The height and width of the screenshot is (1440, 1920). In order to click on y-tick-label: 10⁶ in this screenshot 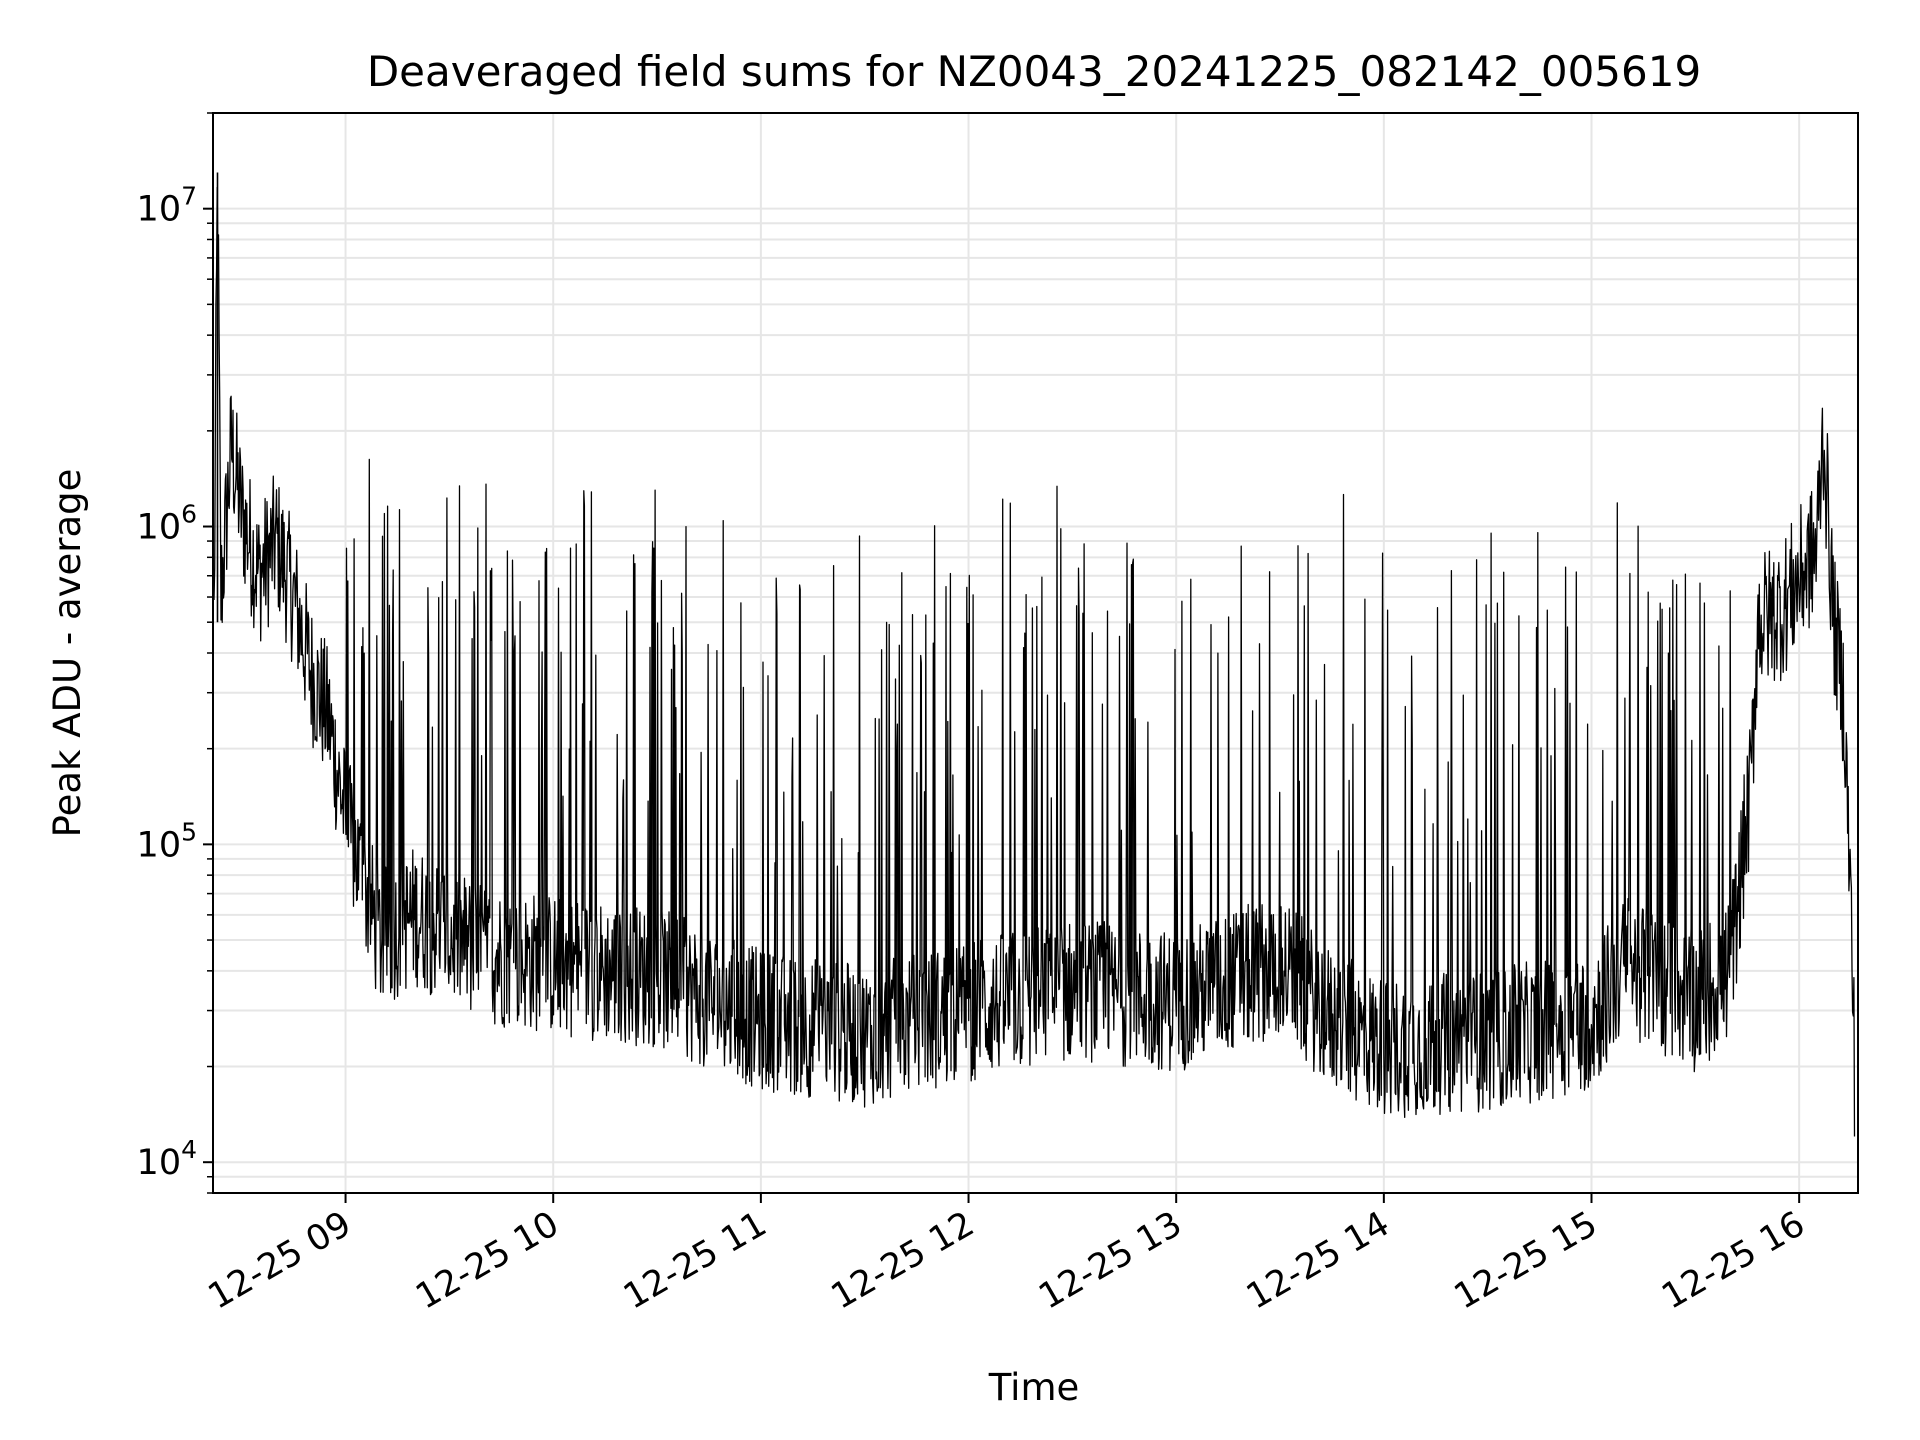, I will do `click(167, 524)`.